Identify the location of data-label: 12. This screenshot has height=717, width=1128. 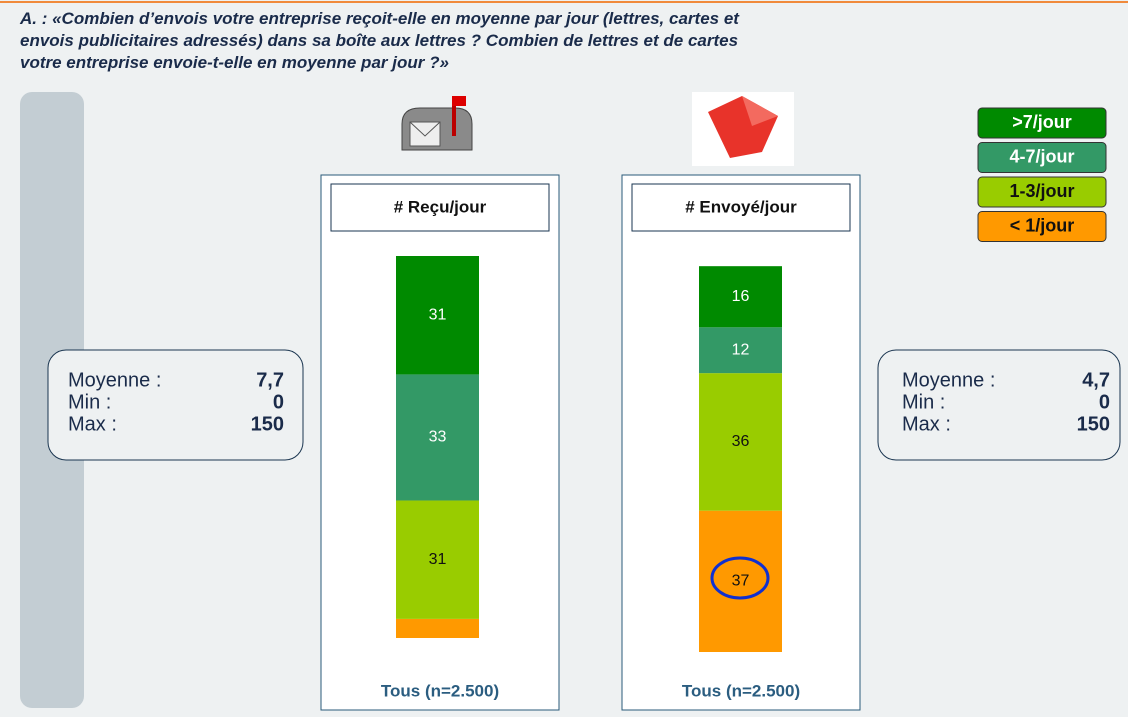
(741, 349).